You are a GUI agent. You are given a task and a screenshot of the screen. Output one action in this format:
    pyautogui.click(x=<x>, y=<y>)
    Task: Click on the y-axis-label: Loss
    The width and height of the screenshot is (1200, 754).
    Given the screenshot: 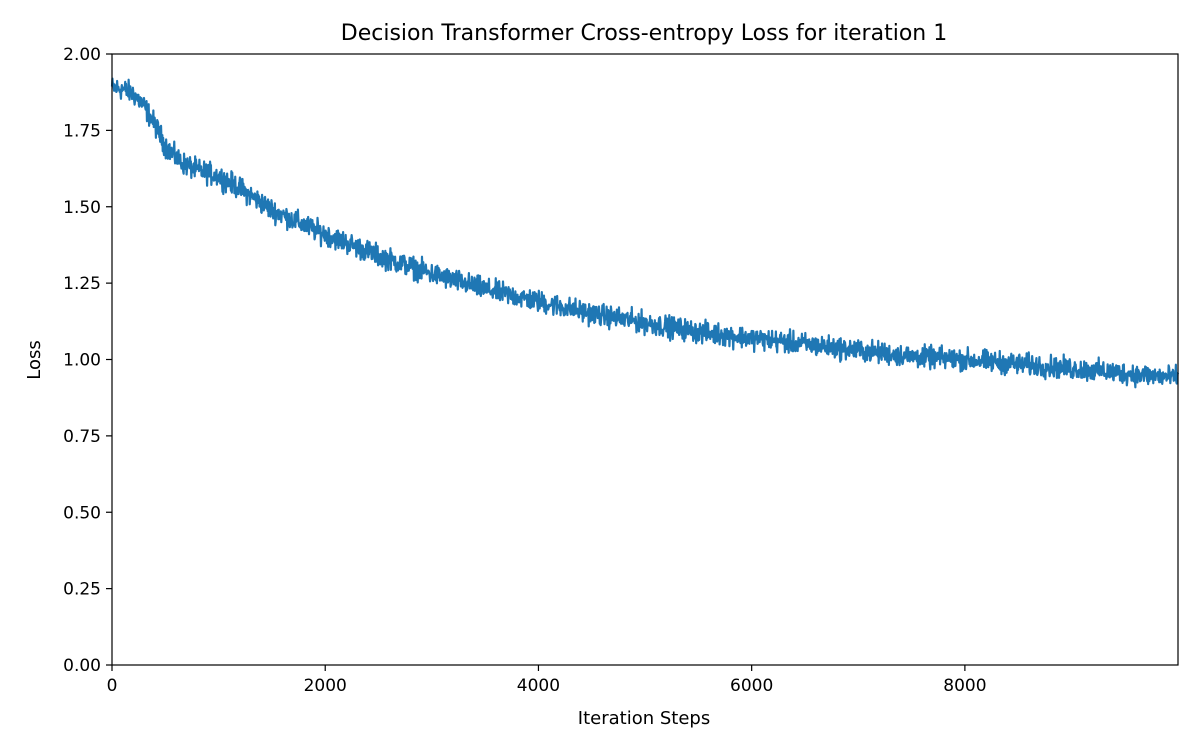 What is the action you would take?
    pyautogui.click(x=34, y=359)
    